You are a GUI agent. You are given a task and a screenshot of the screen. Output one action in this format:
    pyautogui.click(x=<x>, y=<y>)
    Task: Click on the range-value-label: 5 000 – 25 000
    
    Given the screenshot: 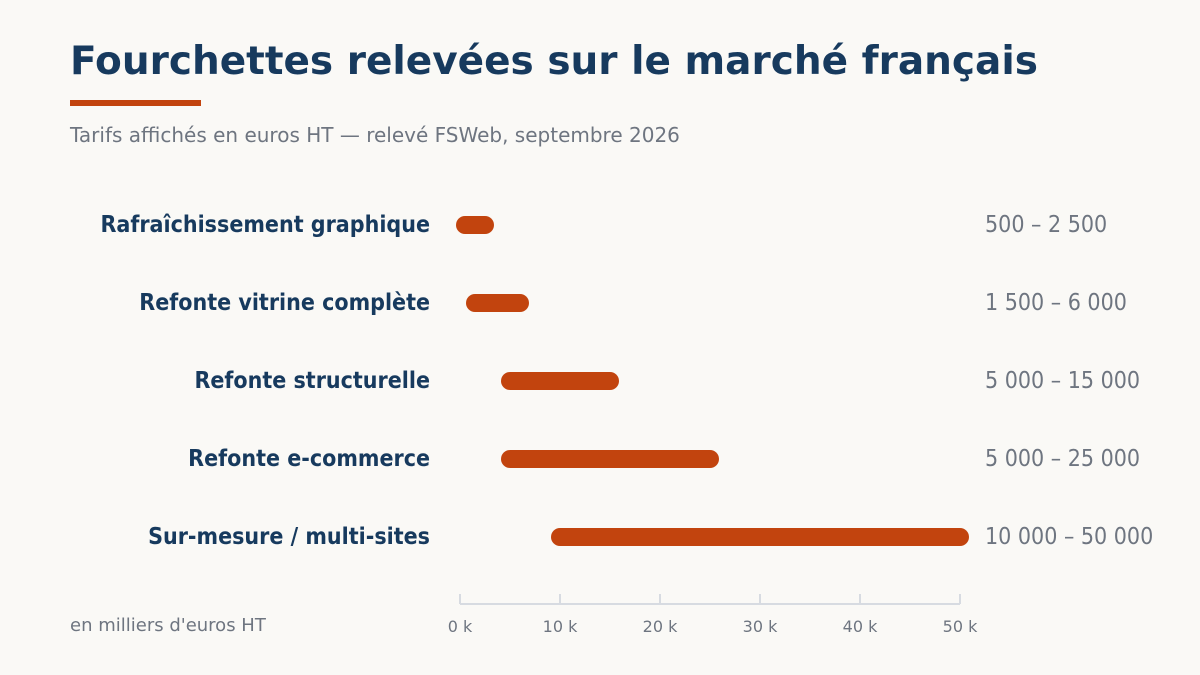 What is the action you would take?
    pyautogui.click(x=1062, y=459)
    